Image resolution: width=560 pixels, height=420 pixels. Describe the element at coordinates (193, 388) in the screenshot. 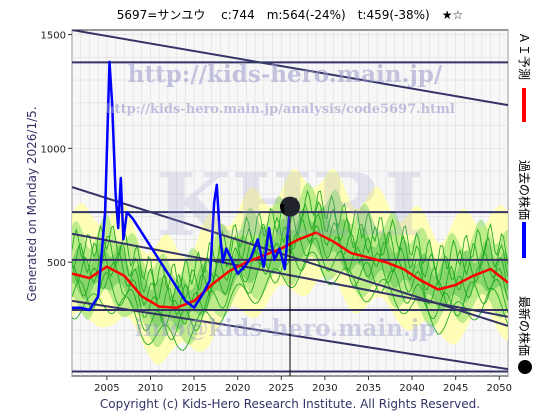

I see `x-tick-label: 2015` at that location.